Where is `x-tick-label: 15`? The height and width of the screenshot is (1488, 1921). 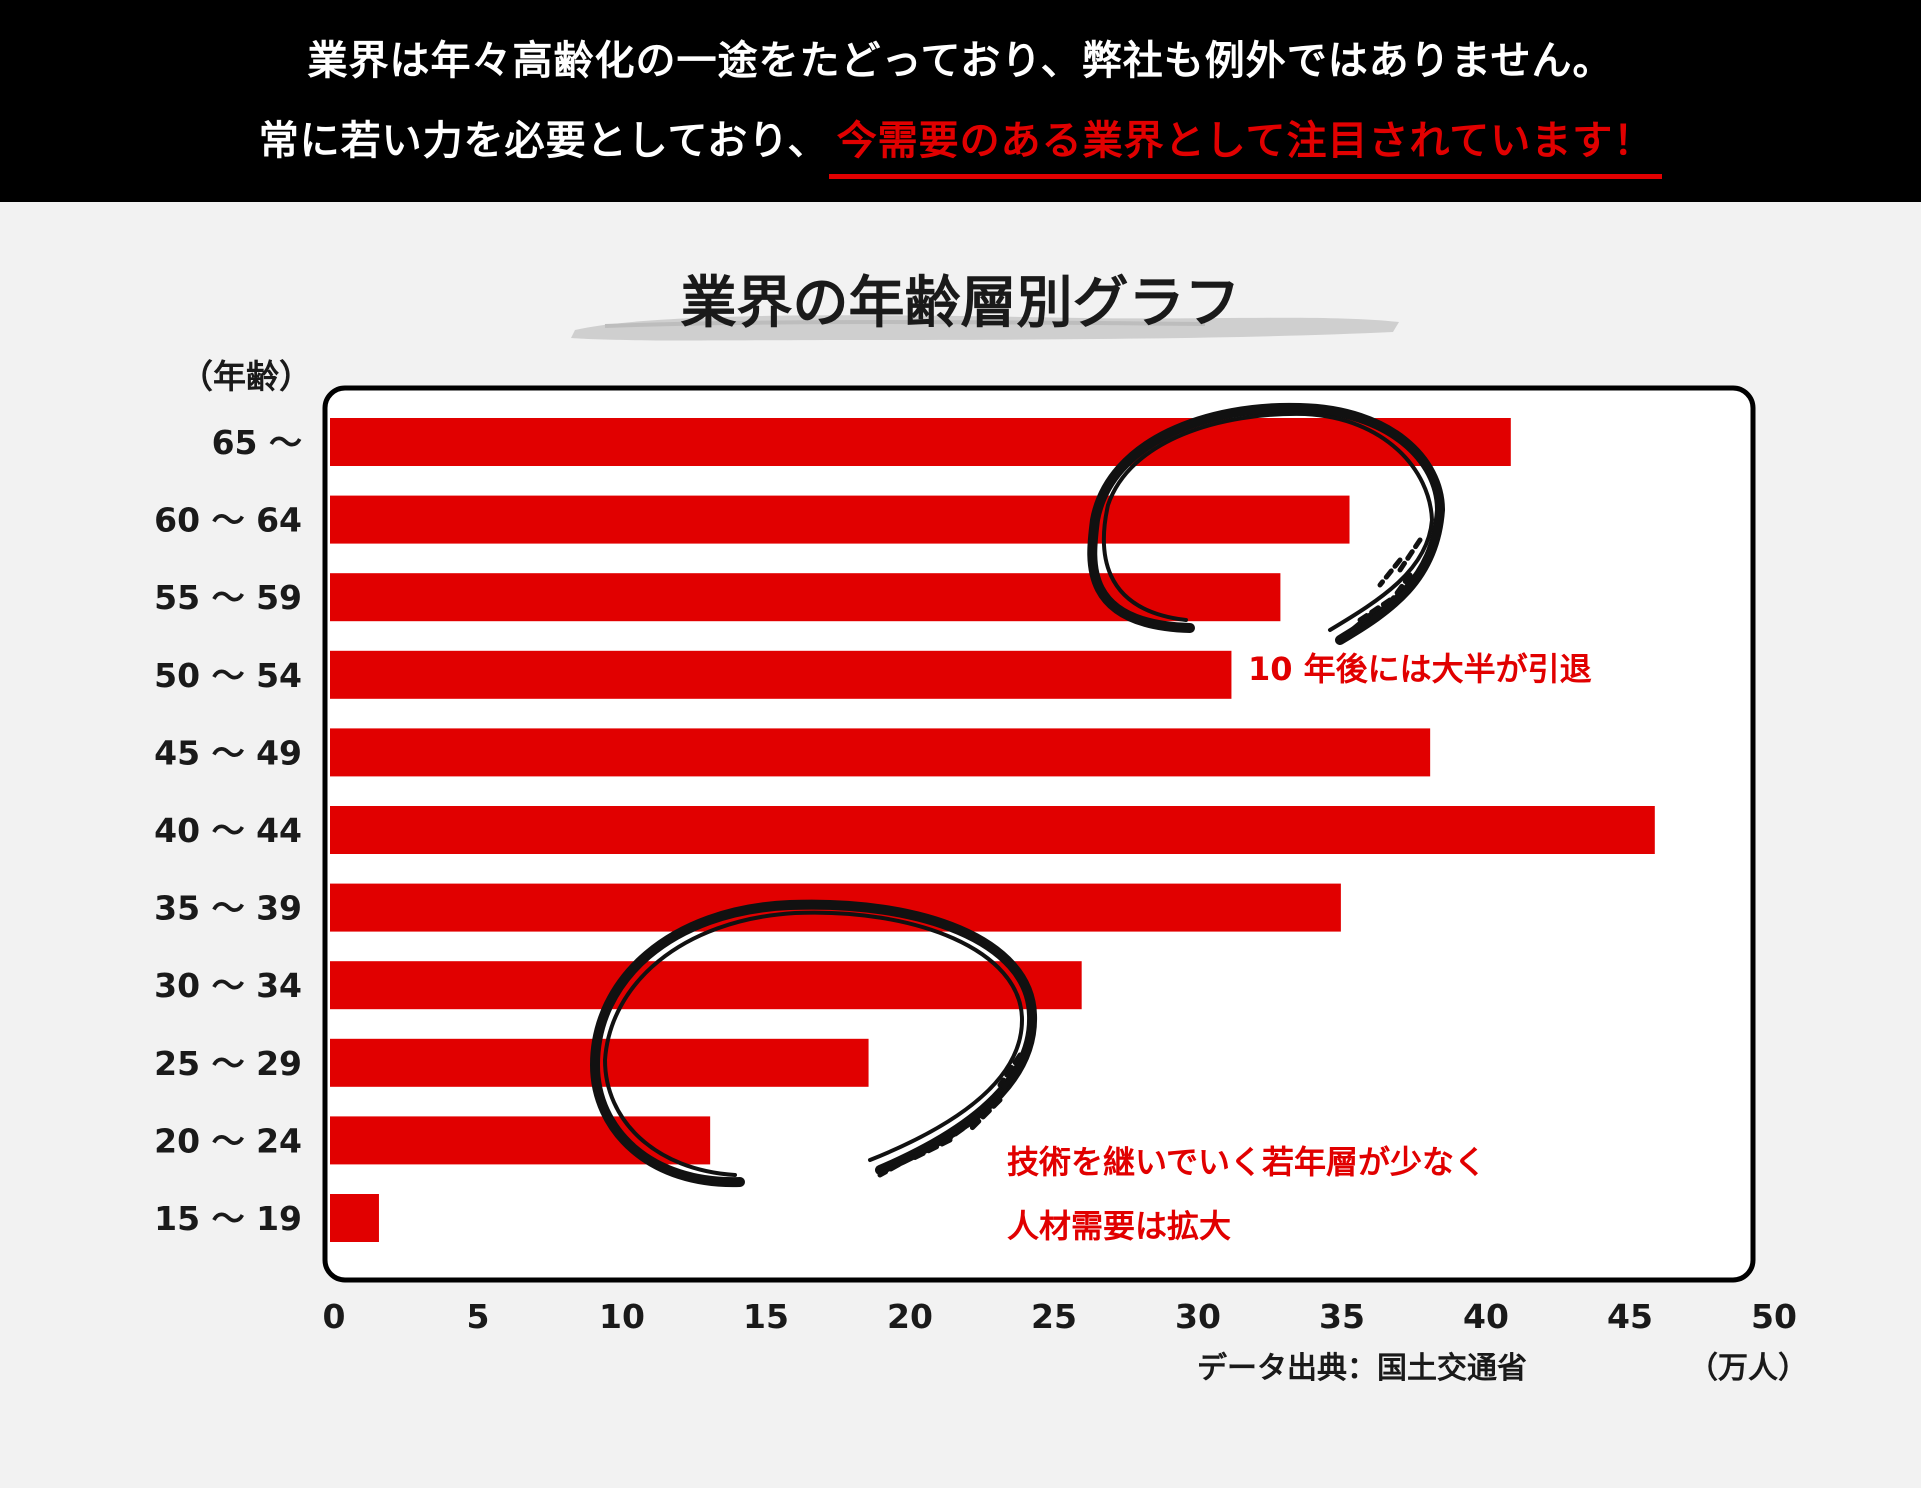 x-tick-label: 15 is located at coordinates (766, 1316).